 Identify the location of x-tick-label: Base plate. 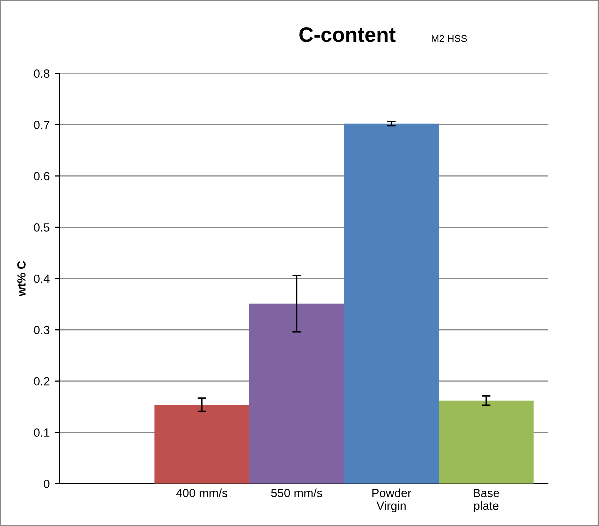
(487, 500).